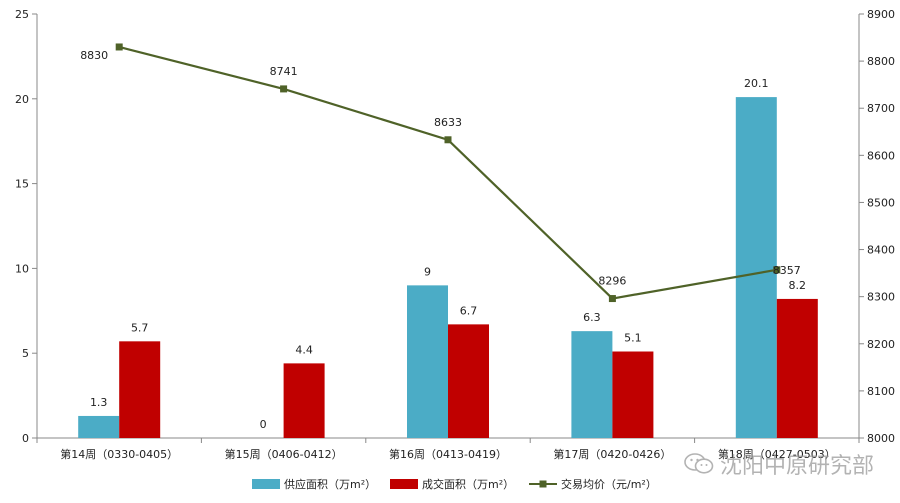 Image resolution: width=900 pixels, height=503 pixels. What do you see at coordinates (26, 226) in the screenshot?
I see `left-axis-ticks: 0 5 10 15 20 25` at bounding box center [26, 226].